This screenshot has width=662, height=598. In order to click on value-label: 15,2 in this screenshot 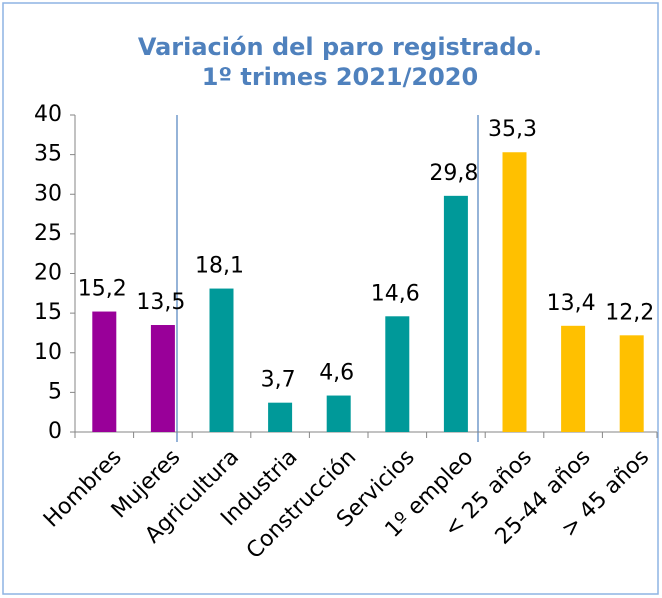, I will do `click(102, 289)`.